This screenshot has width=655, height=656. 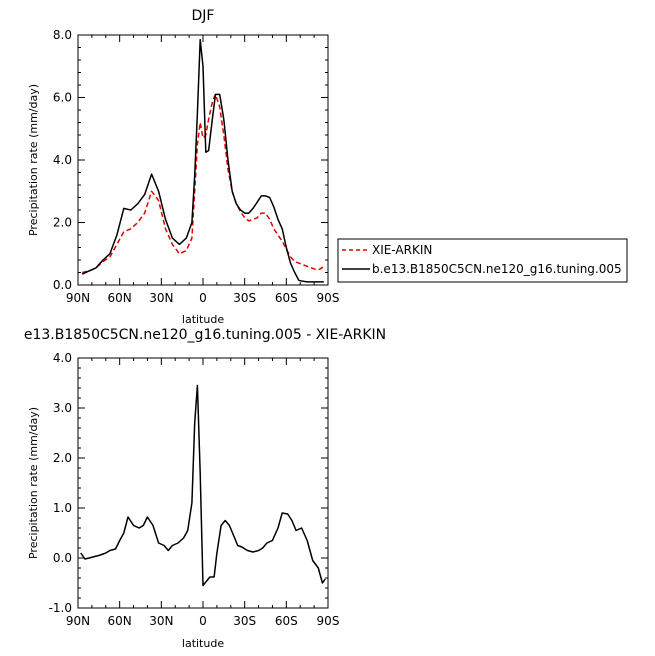 I want to click on legend-label-model: b.e13.B1850C5CN.ne120_g16.tuning.005, so click(x=497, y=269).